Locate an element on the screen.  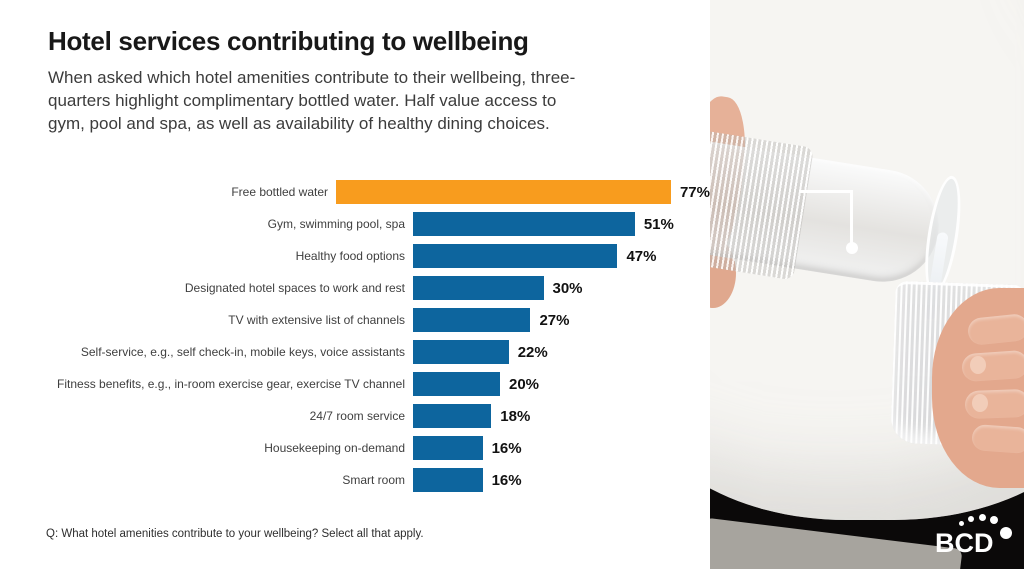
callout-dot is located at coordinates (852, 248).